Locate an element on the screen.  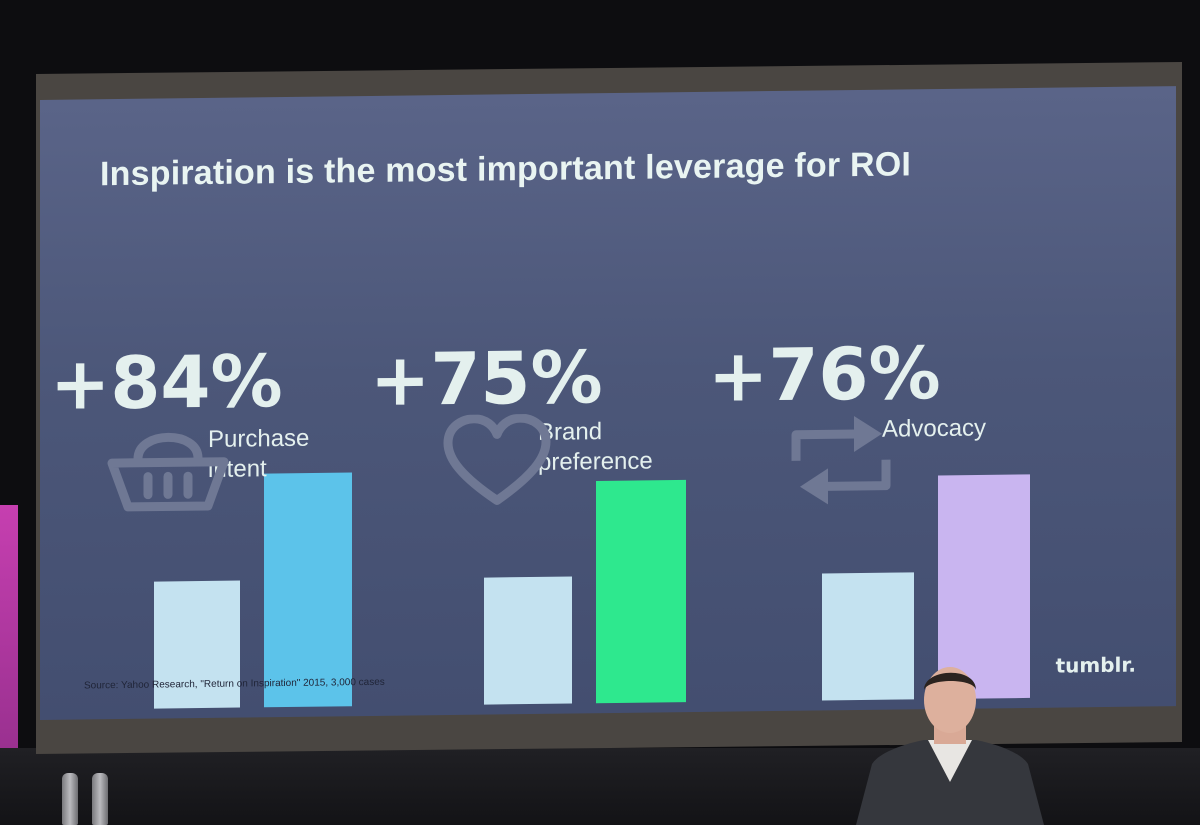
label-line: preference is located at coordinates (595, 461).